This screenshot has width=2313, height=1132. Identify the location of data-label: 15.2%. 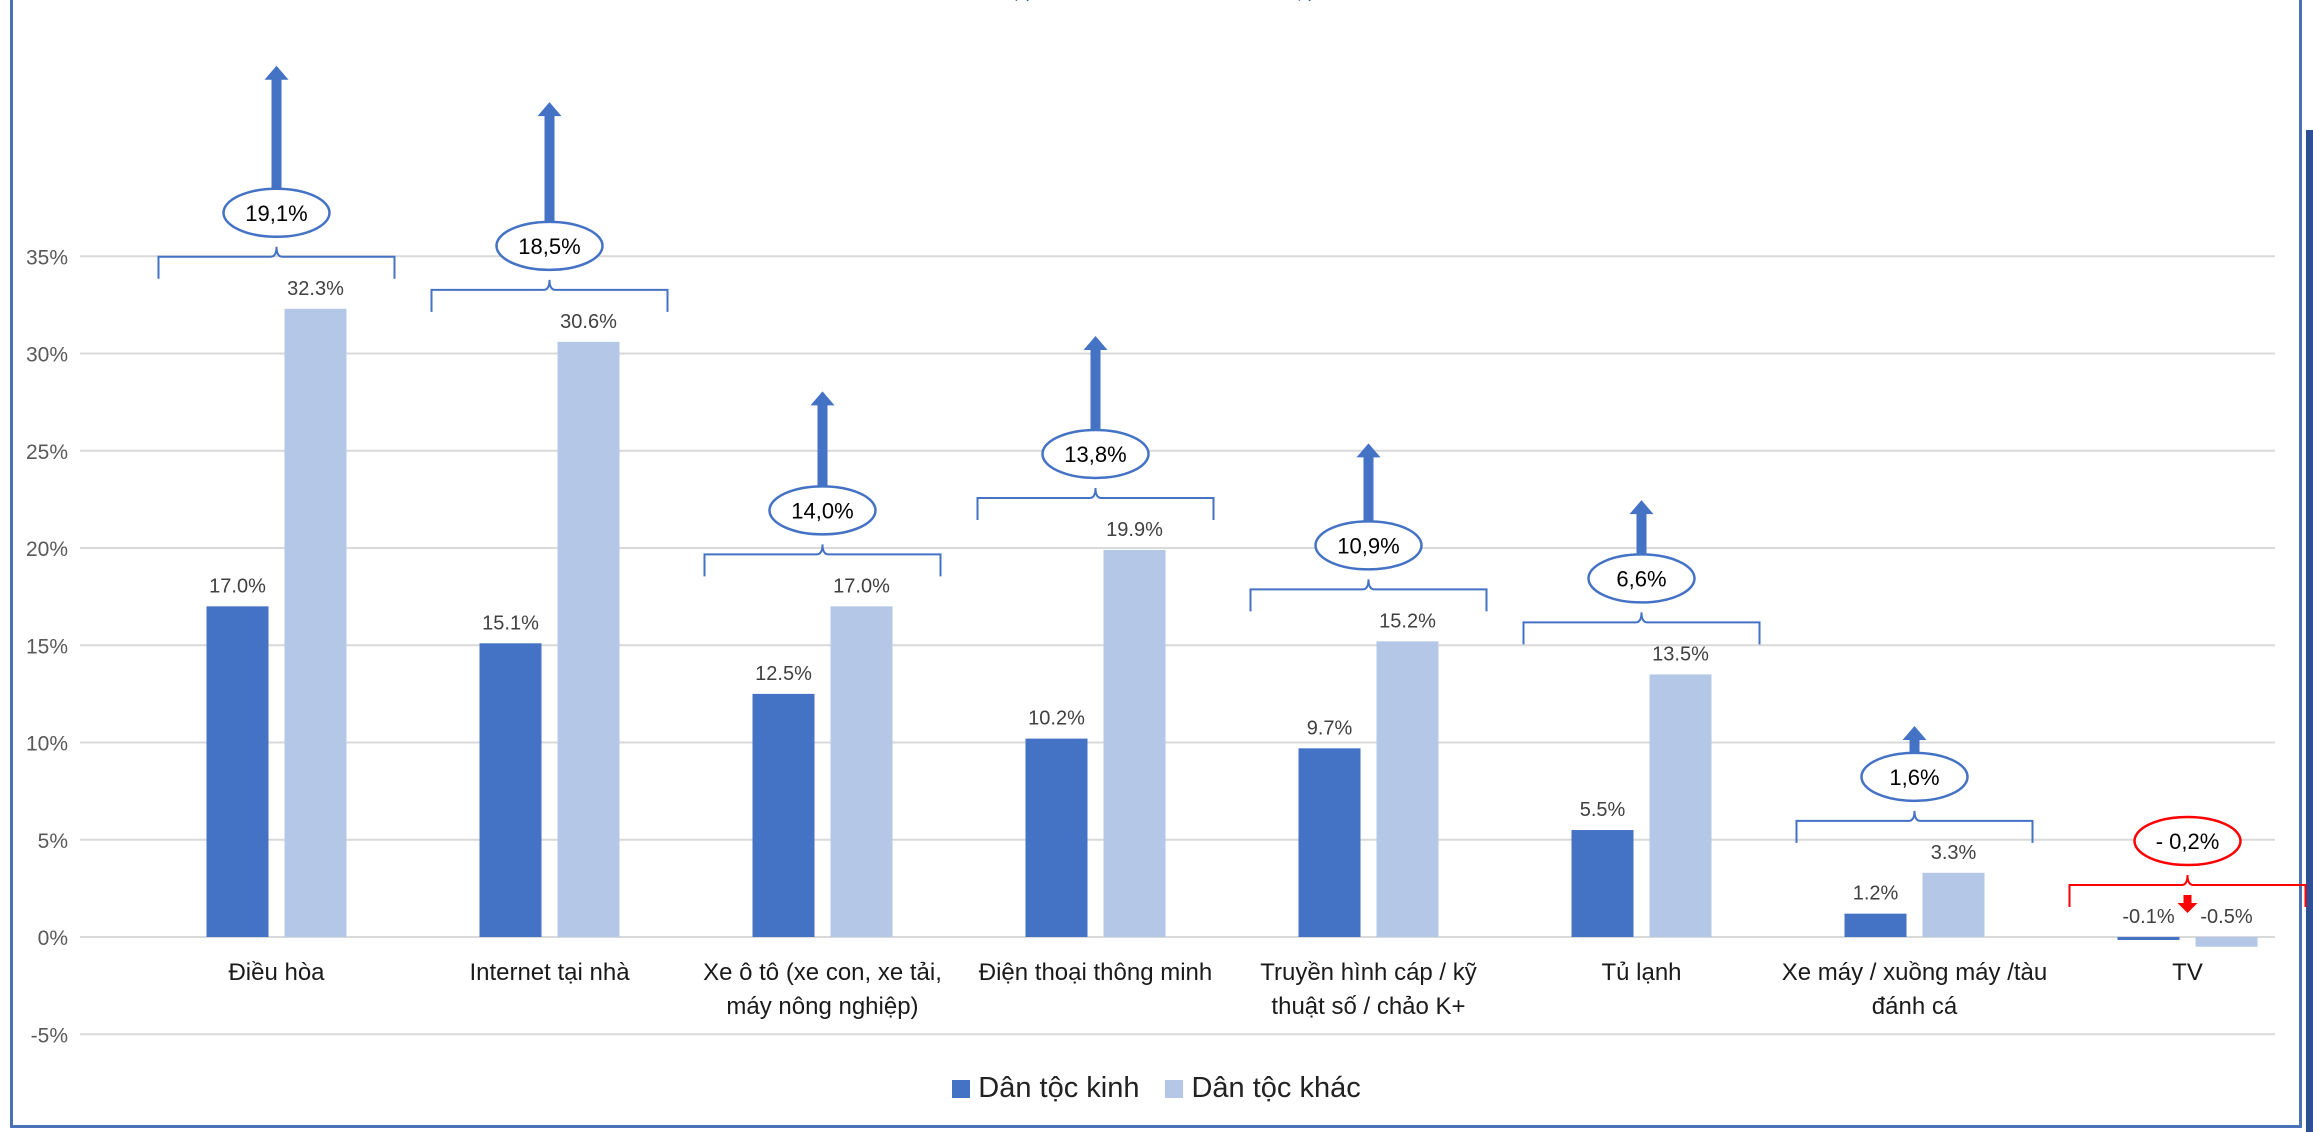
(1407, 621).